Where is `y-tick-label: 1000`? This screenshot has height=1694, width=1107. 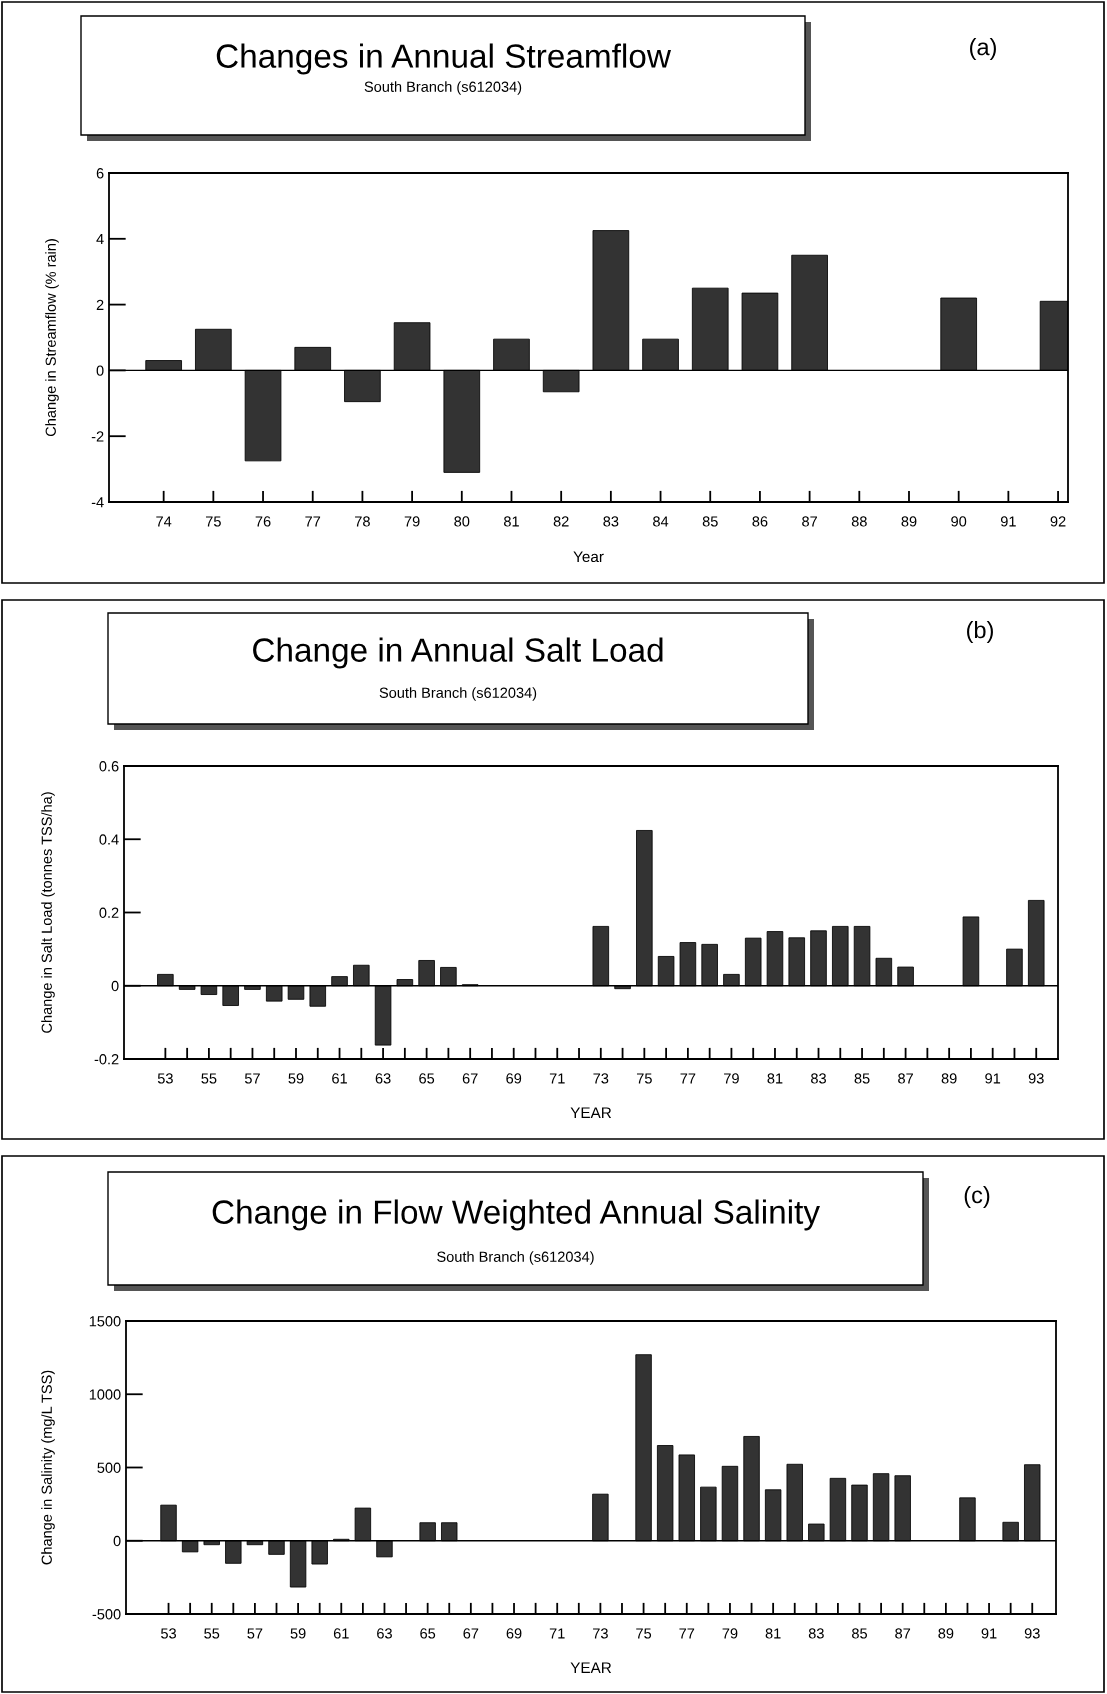 y-tick-label: 1000 is located at coordinates (105, 1394).